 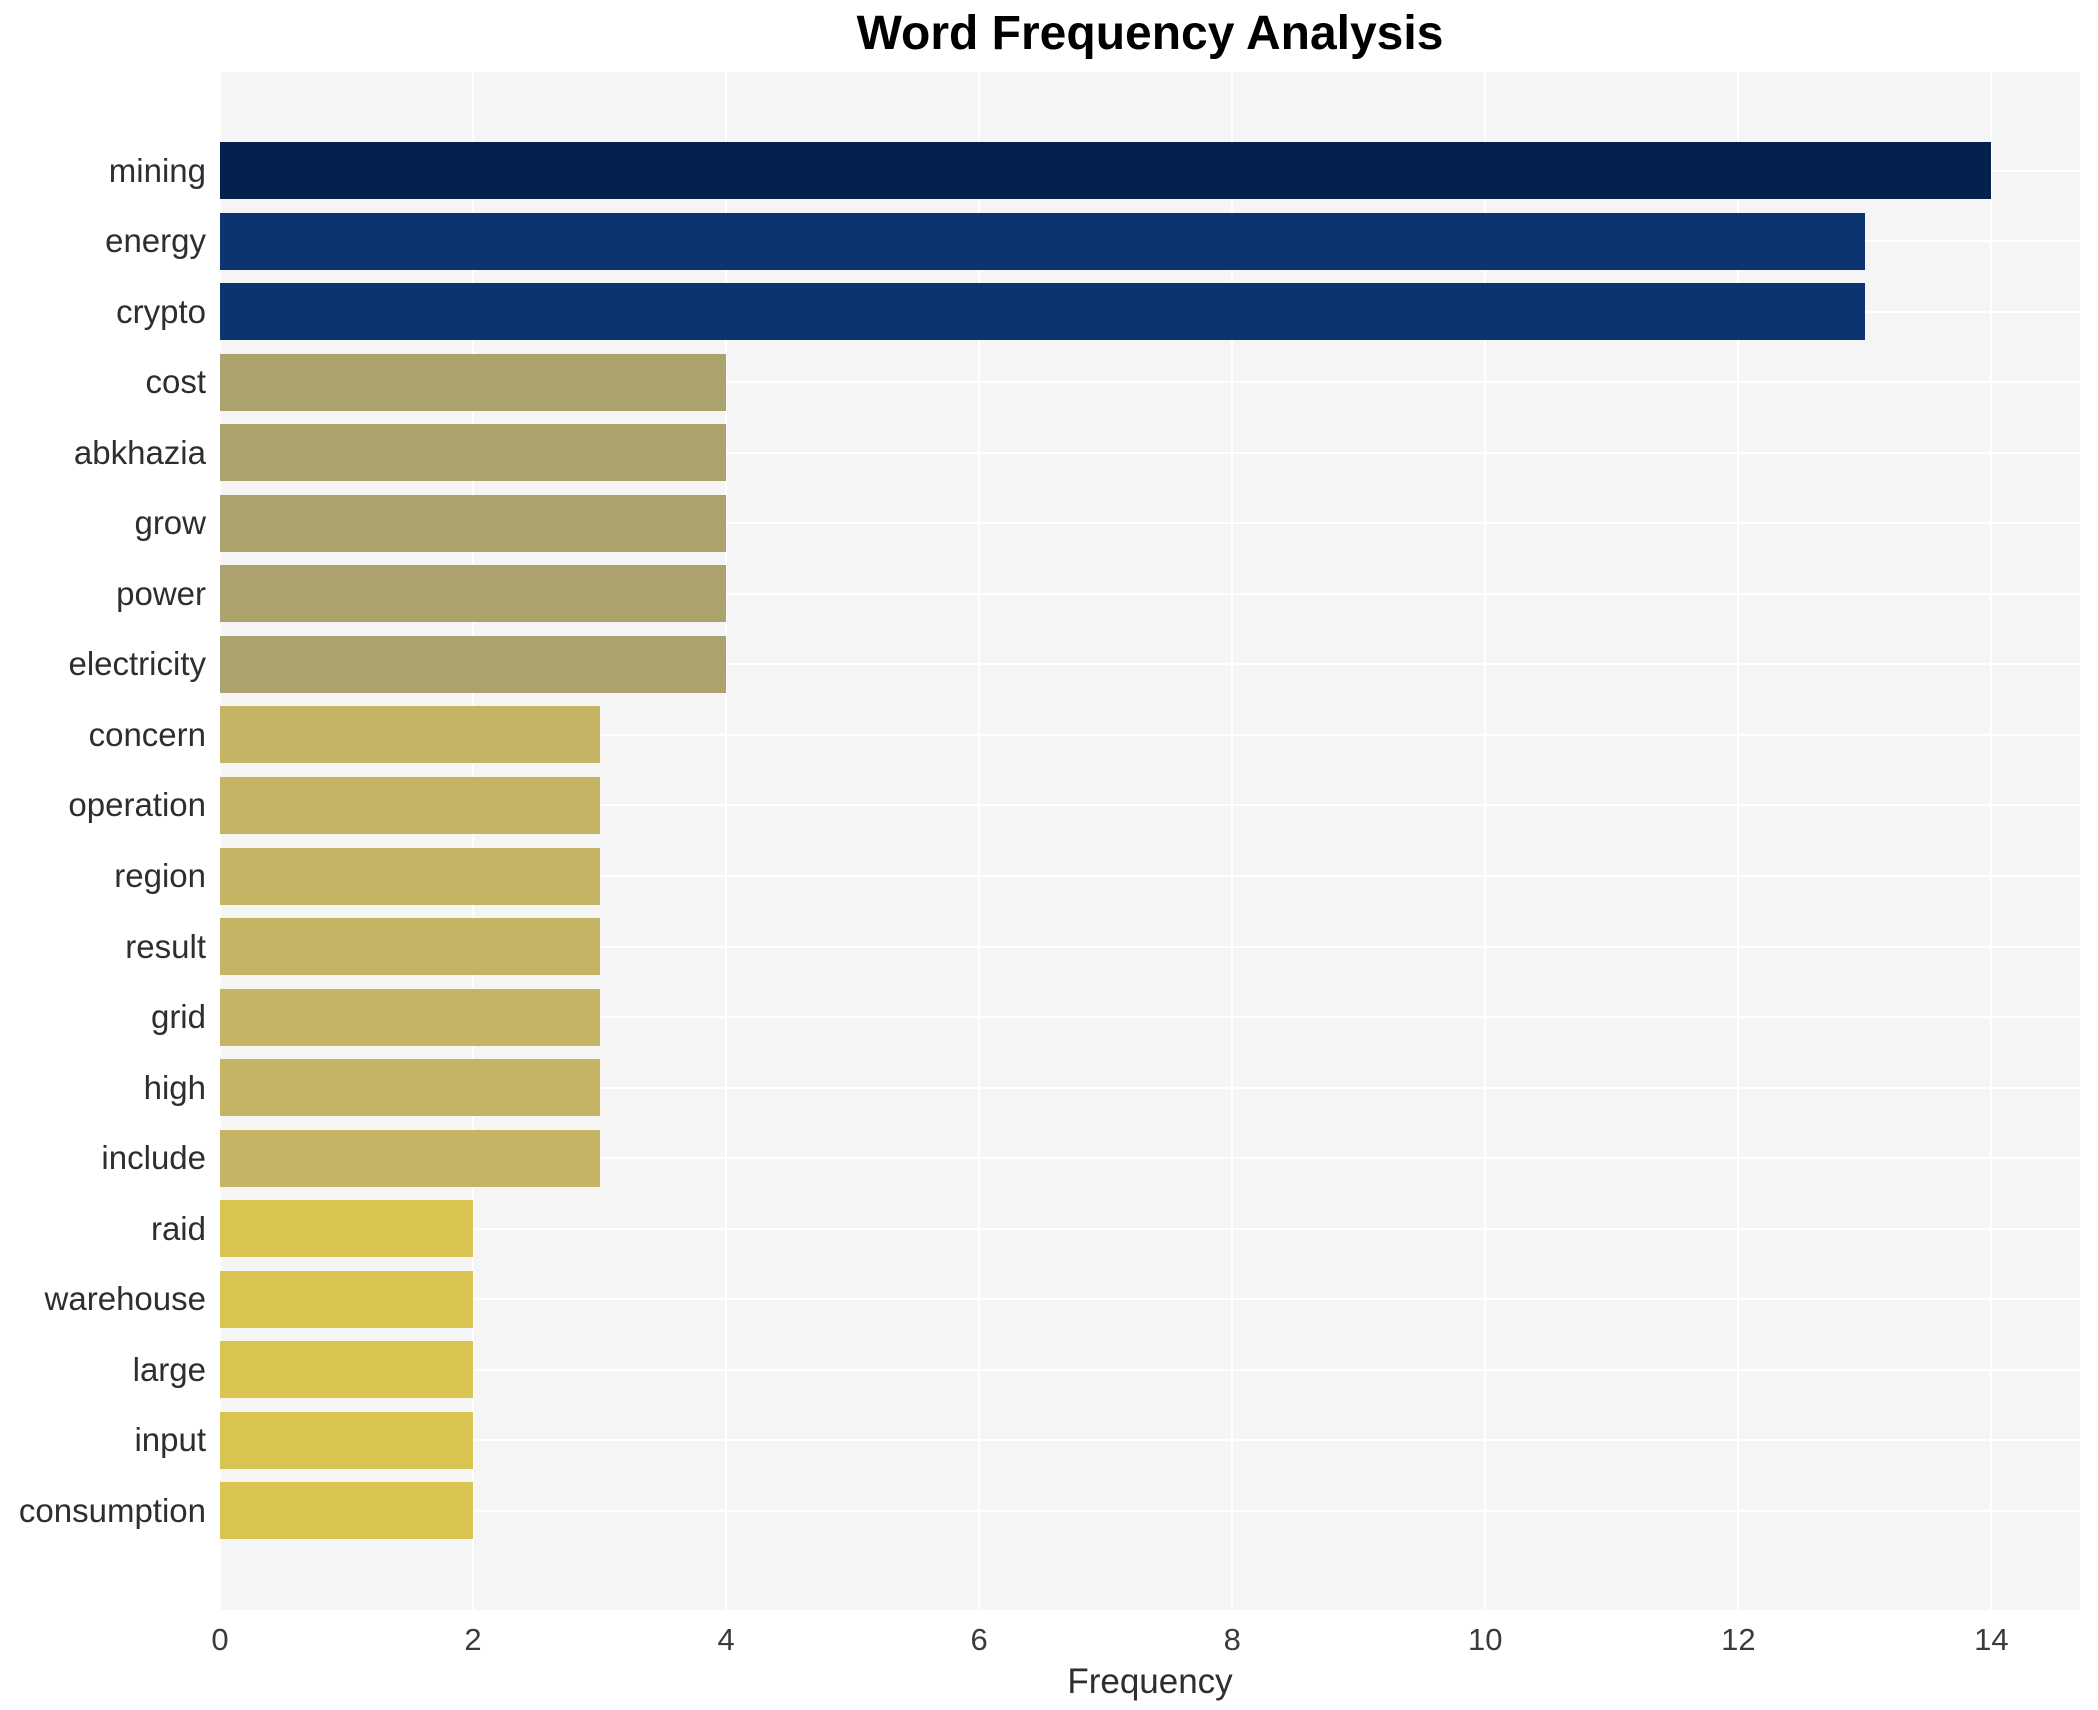 I want to click on x-tick-label: 2, so click(x=473, y=1639).